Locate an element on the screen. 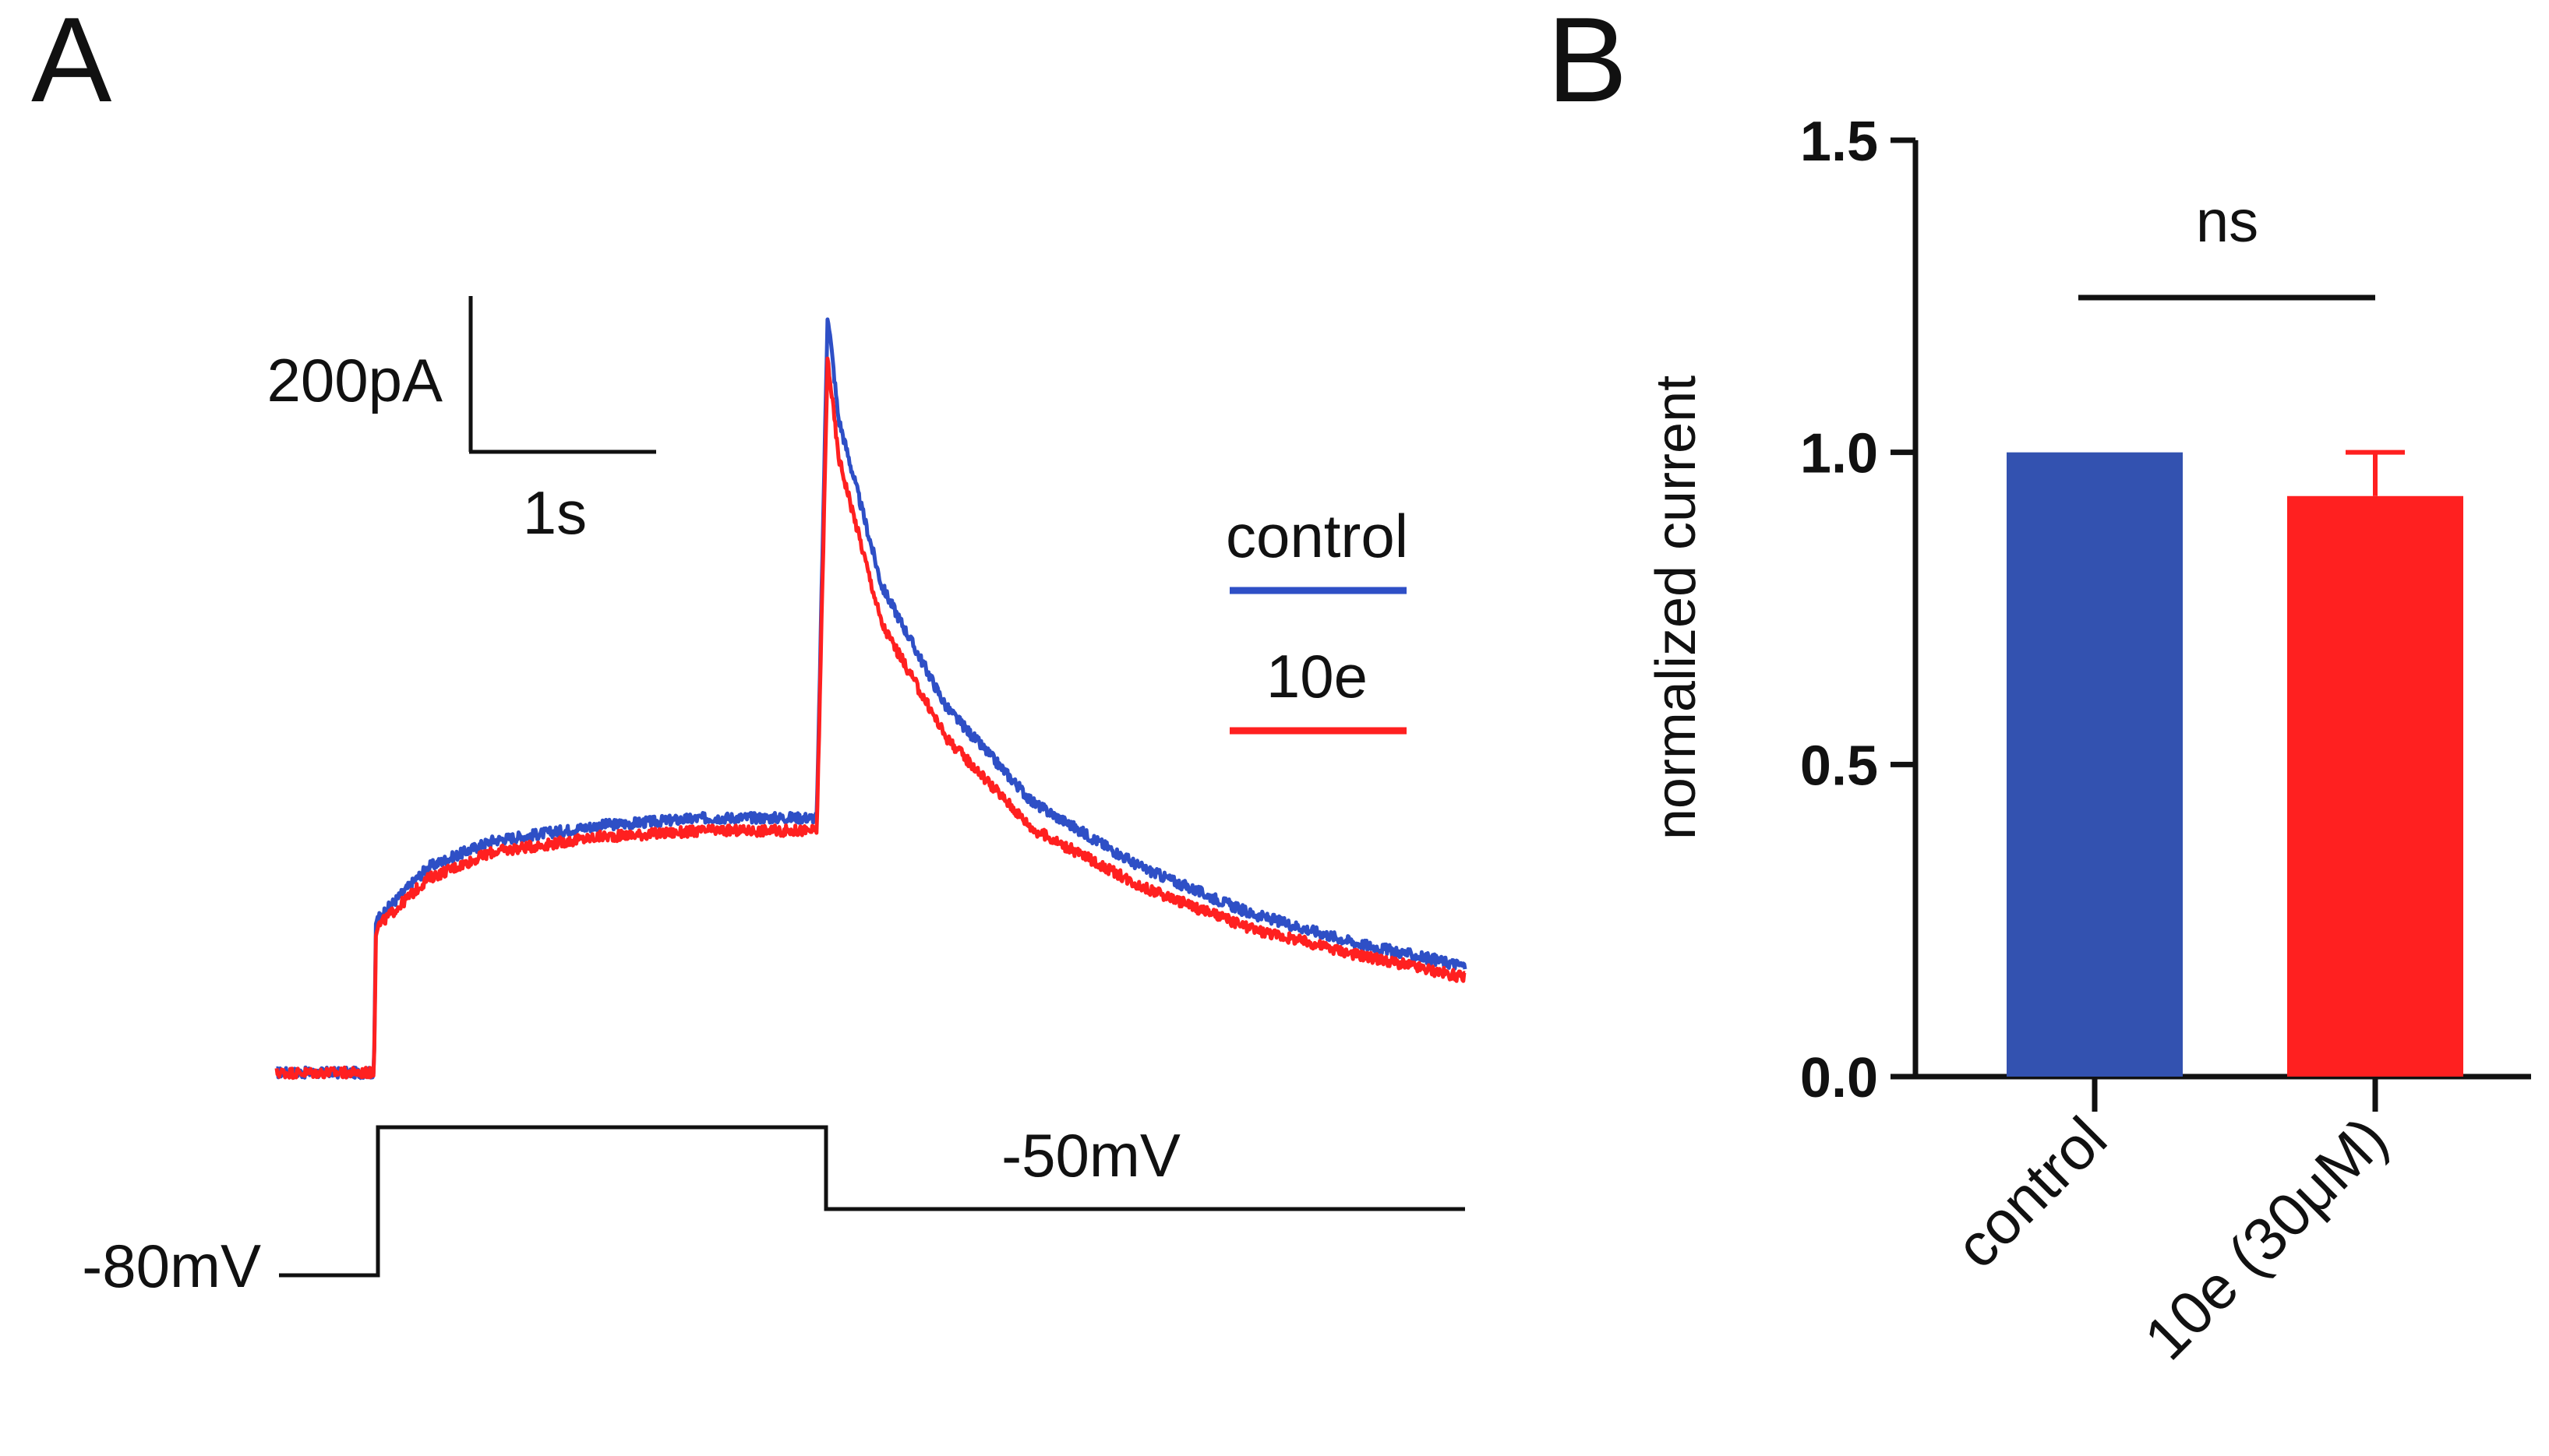 The image size is (2549, 1456). voltage-protocol-line is located at coordinates (872, 1201).